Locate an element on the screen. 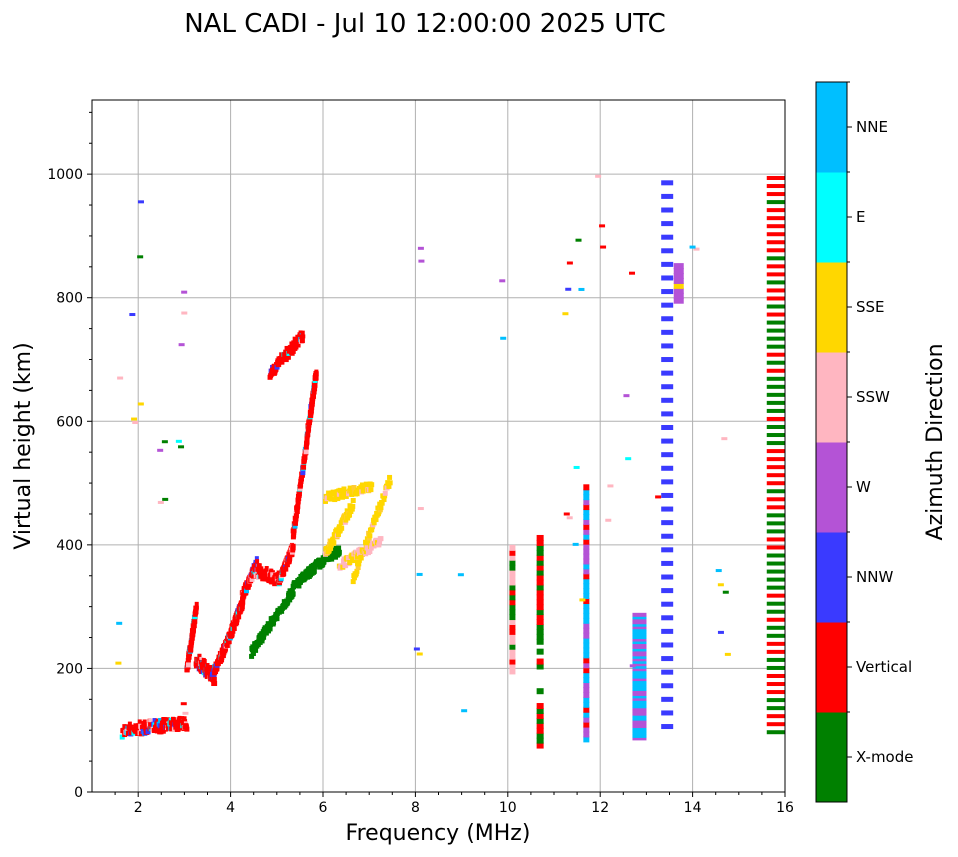 Image resolution: width=958 pixels, height=857 pixels. colorbar-label: SSW is located at coordinates (873, 397).